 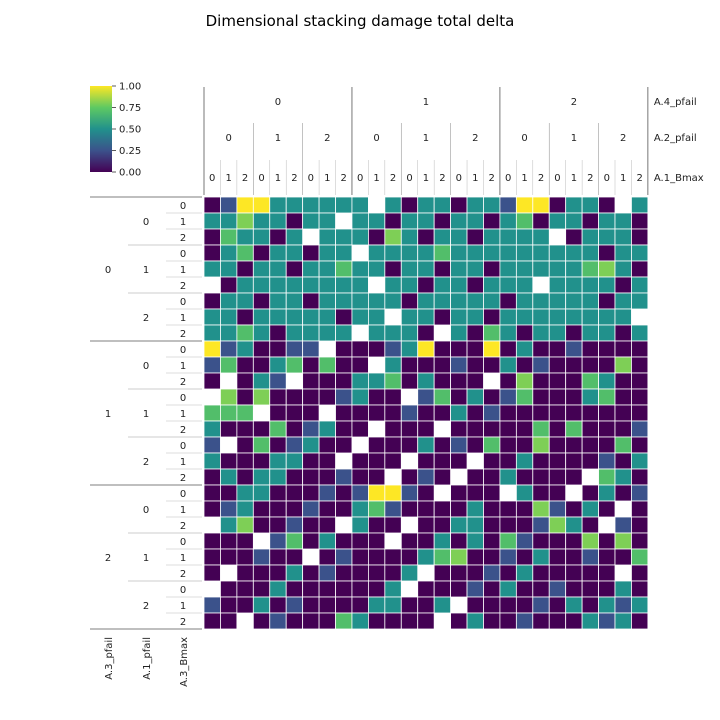 What do you see at coordinates (212, 178) in the screenshot?
I see `col-level-2-label: 0` at bounding box center [212, 178].